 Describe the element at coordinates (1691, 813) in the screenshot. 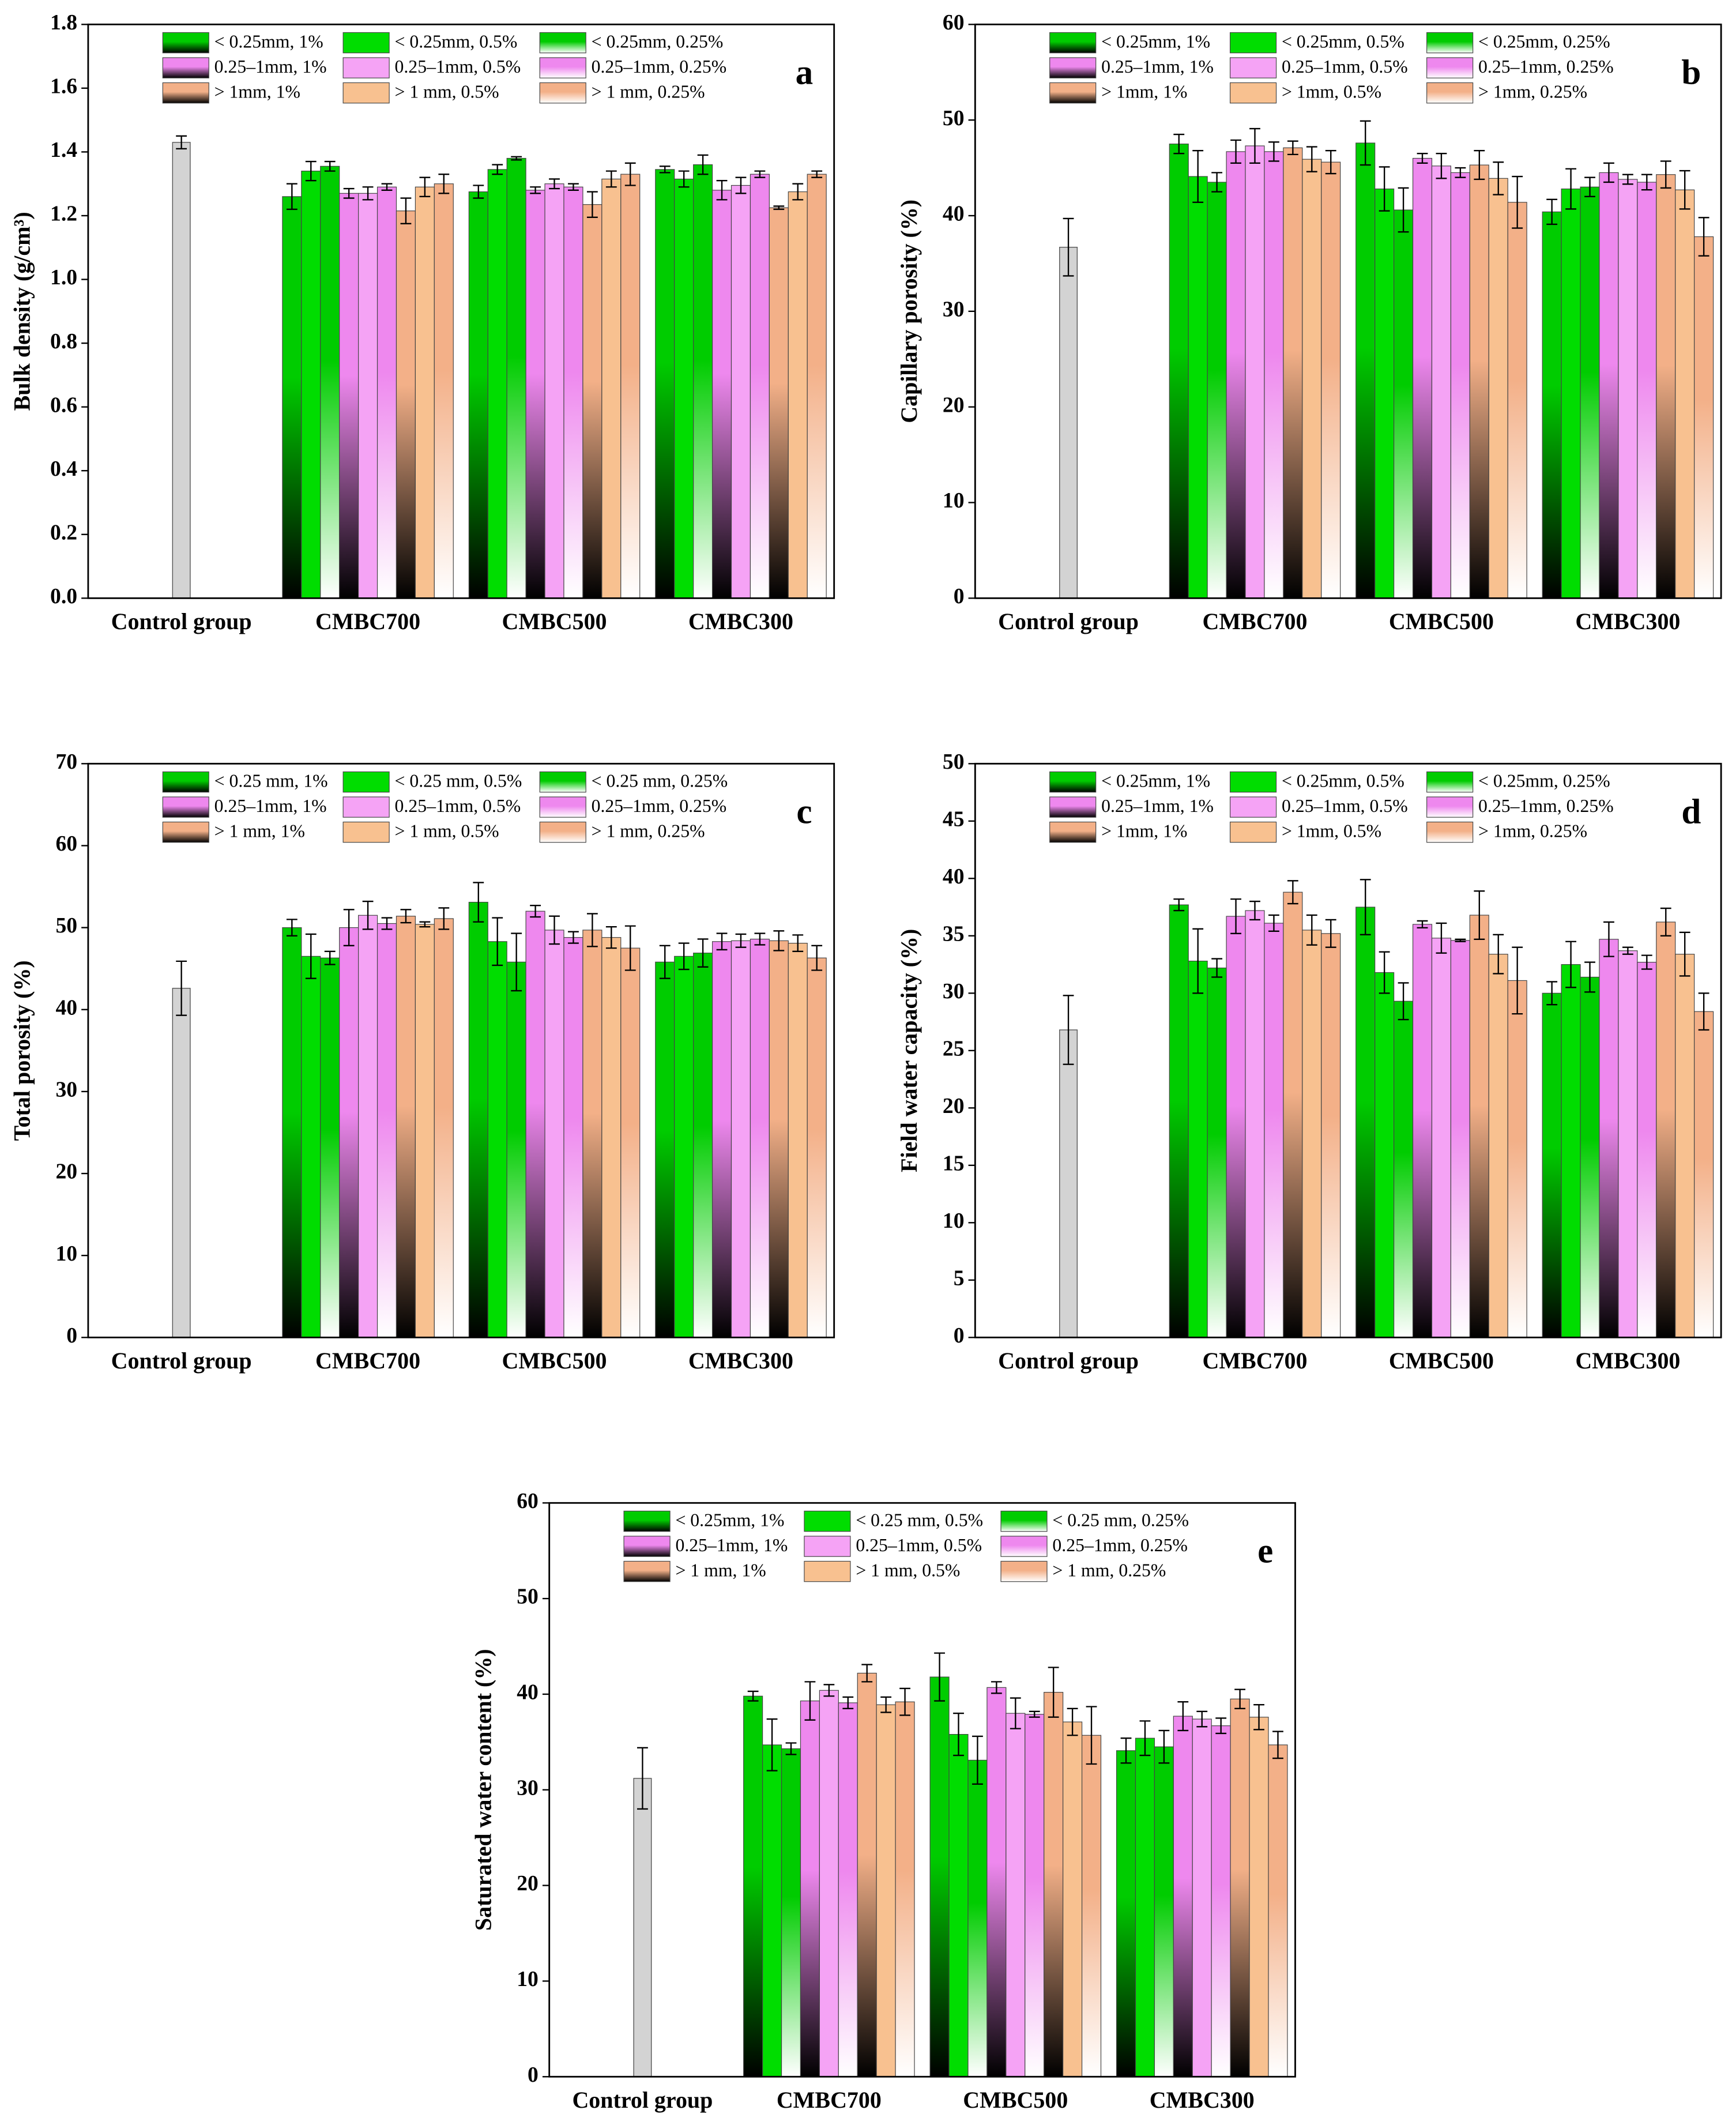

I see `panel-label: d` at that location.